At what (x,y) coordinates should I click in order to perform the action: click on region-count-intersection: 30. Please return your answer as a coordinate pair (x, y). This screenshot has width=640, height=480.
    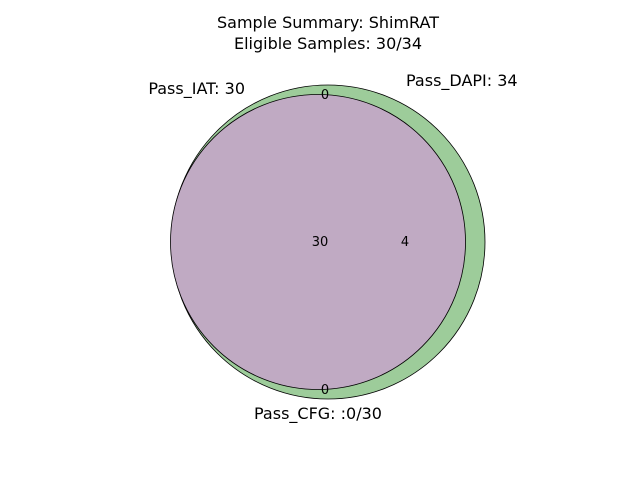
    Looking at the image, I should click on (320, 242).